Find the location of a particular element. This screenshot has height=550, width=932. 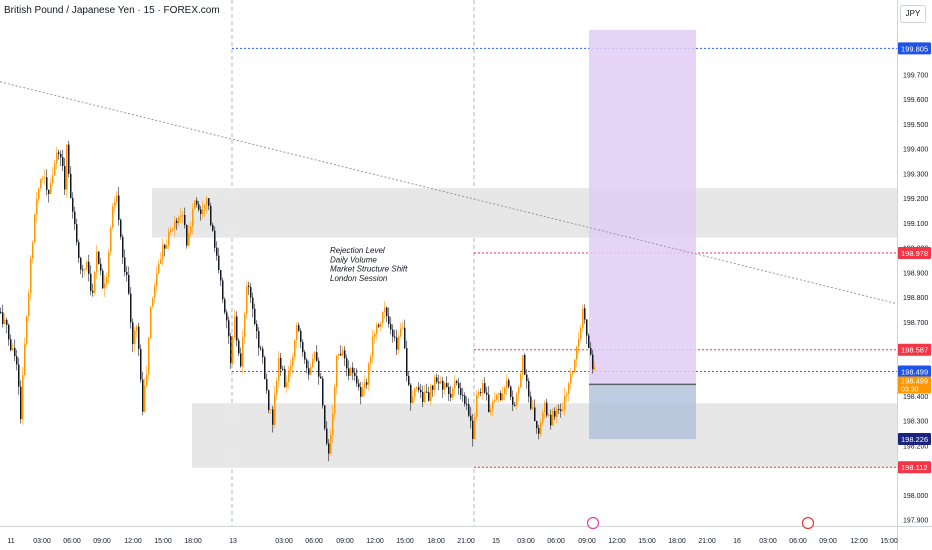

event-flash-icon is located at coordinates (593, 523).